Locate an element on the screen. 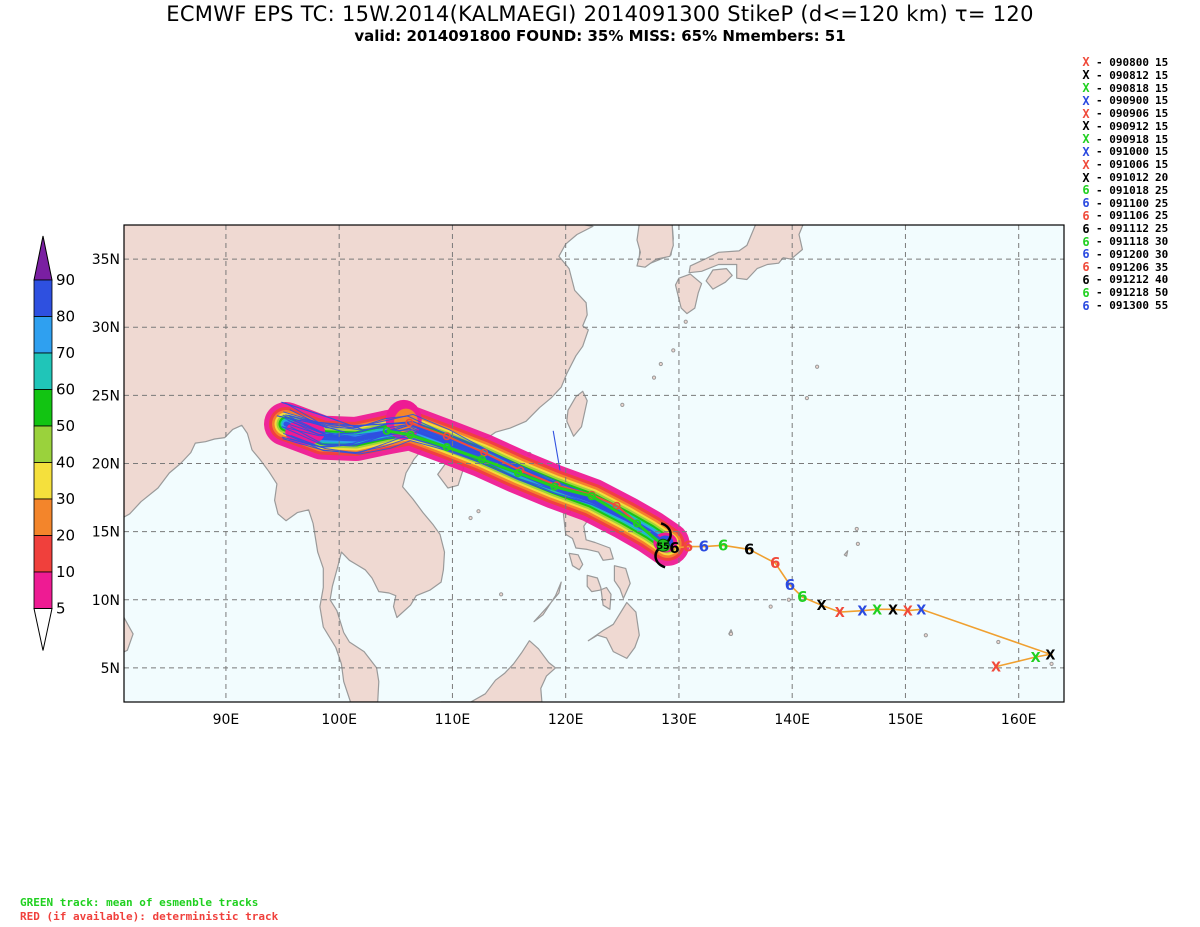 The height and width of the screenshot is (927, 1200). legend-item: X - 090800 15 is located at coordinates (1139, 62).